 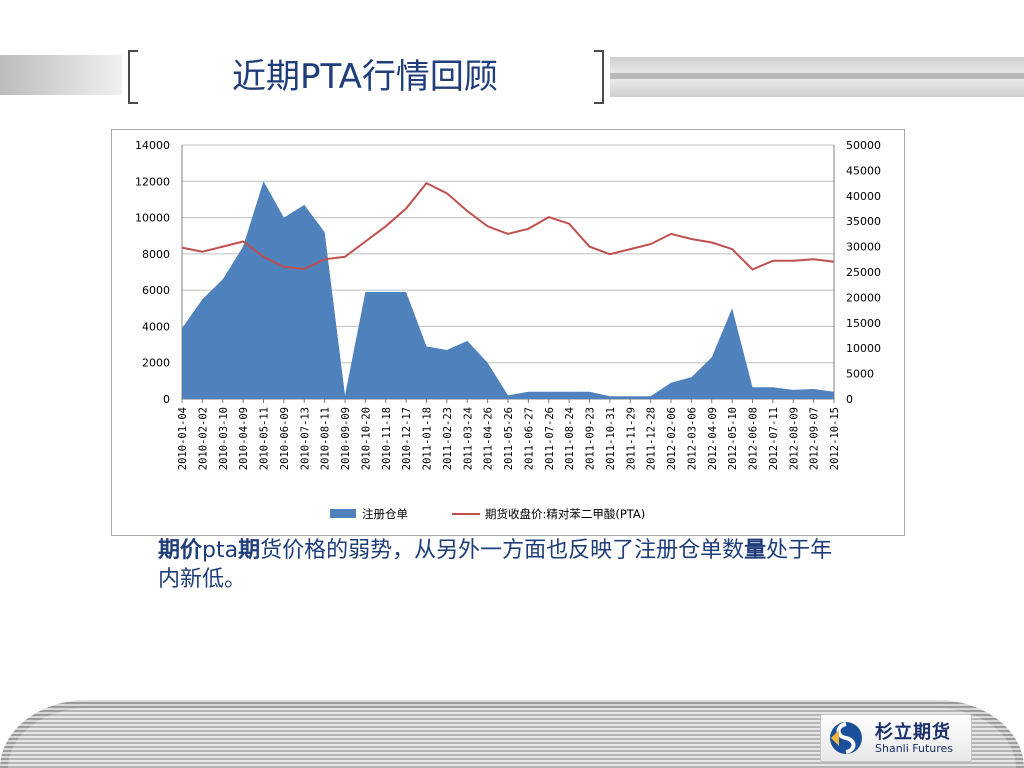 What do you see at coordinates (183, 438) in the screenshot?
I see `x-tick-label: 2010-01-04` at bounding box center [183, 438].